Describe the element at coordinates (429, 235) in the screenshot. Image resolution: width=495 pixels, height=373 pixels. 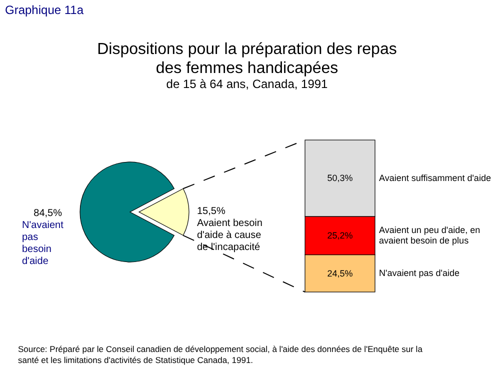
I see `series-label: Avaient un peu d'aide, en avaient besoin de plus` at that location.